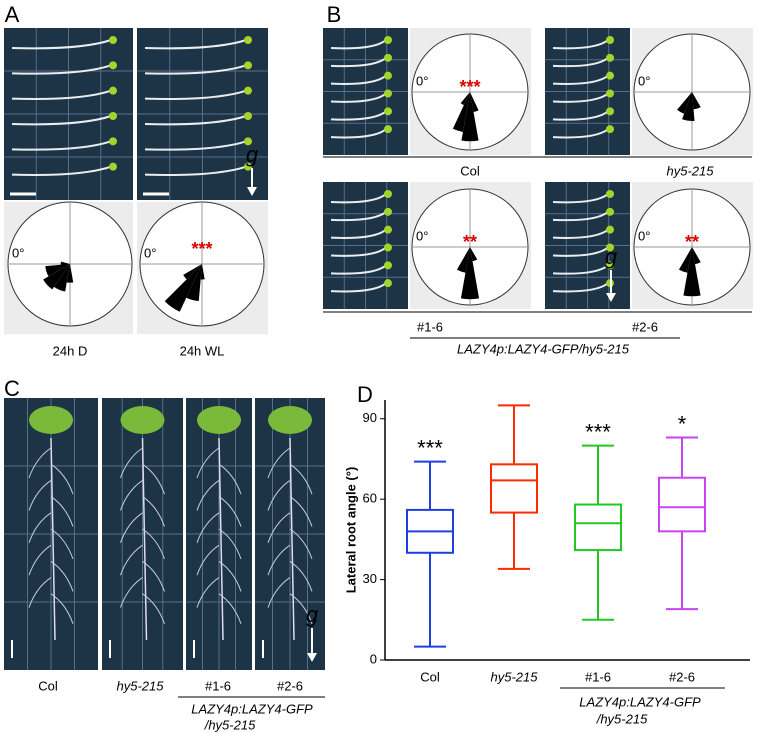  Describe the element at coordinates (598, 527) in the screenshot. I see `box` at that location.